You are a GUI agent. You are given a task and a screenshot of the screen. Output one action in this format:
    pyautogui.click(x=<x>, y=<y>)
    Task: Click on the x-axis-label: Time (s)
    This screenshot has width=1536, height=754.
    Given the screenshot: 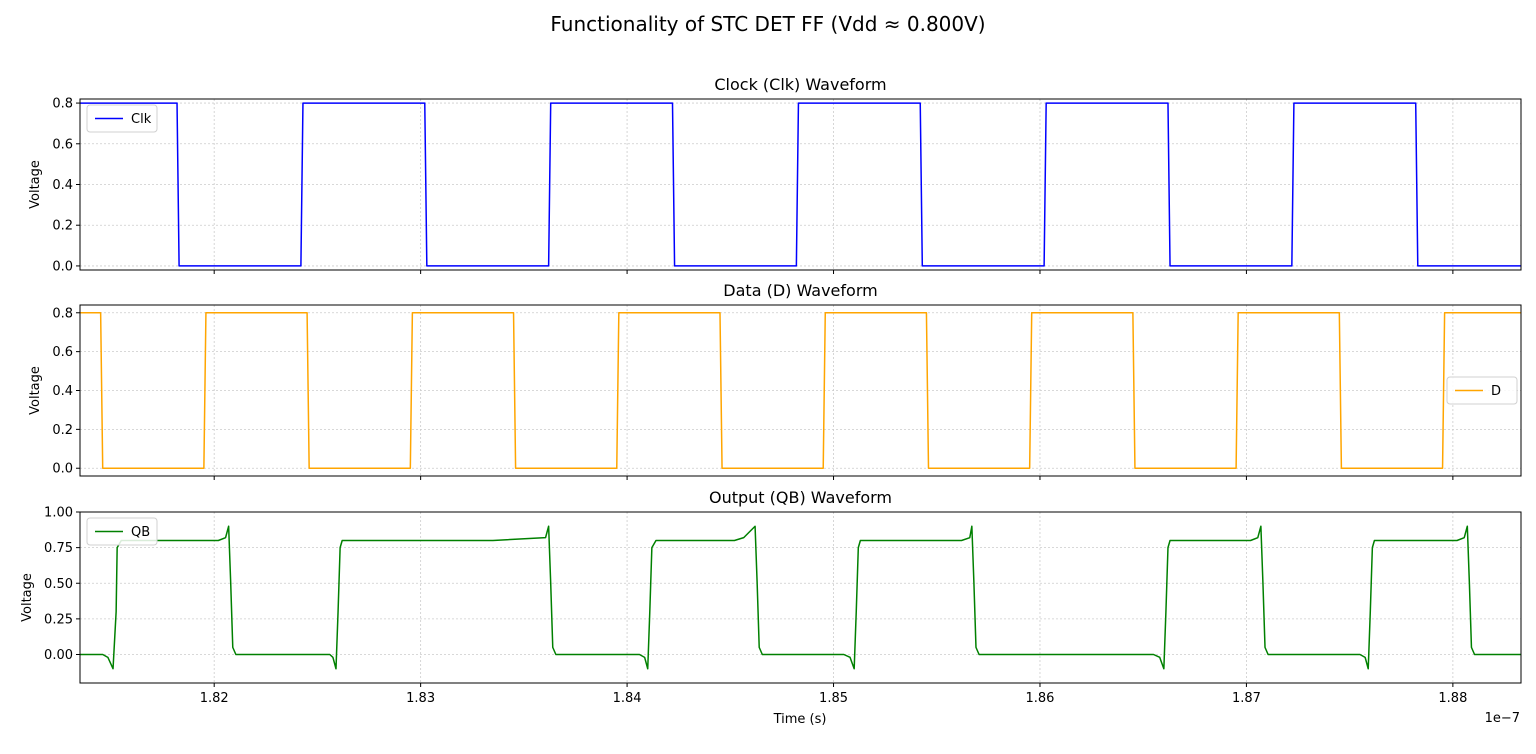 What is the action you would take?
    pyautogui.click(x=800, y=719)
    